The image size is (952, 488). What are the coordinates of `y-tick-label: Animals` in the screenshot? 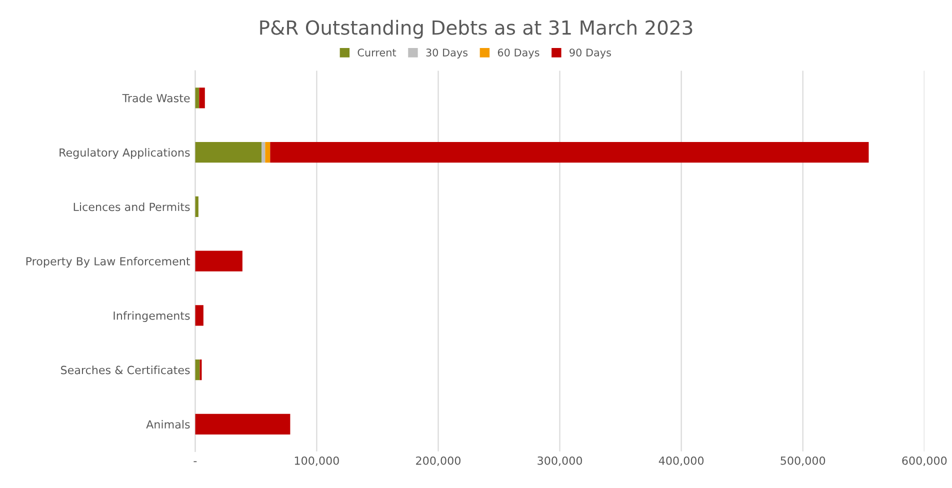 It's located at (168, 424).